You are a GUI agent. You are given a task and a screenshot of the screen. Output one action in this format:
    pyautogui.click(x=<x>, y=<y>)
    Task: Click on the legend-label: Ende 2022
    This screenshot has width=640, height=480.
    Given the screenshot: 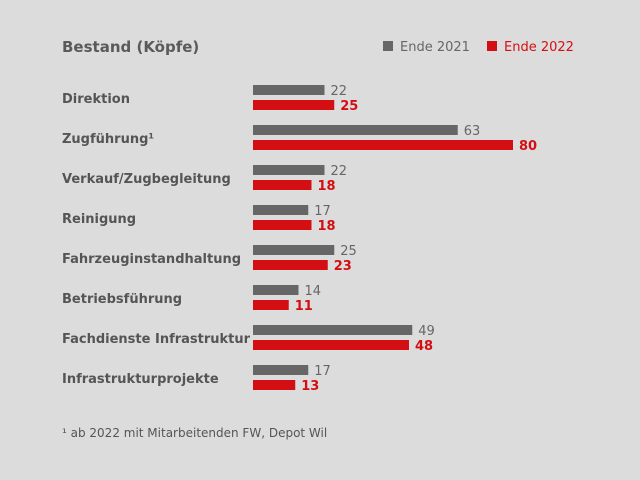 What is the action you would take?
    pyautogui.click(x=539, y=47)
    